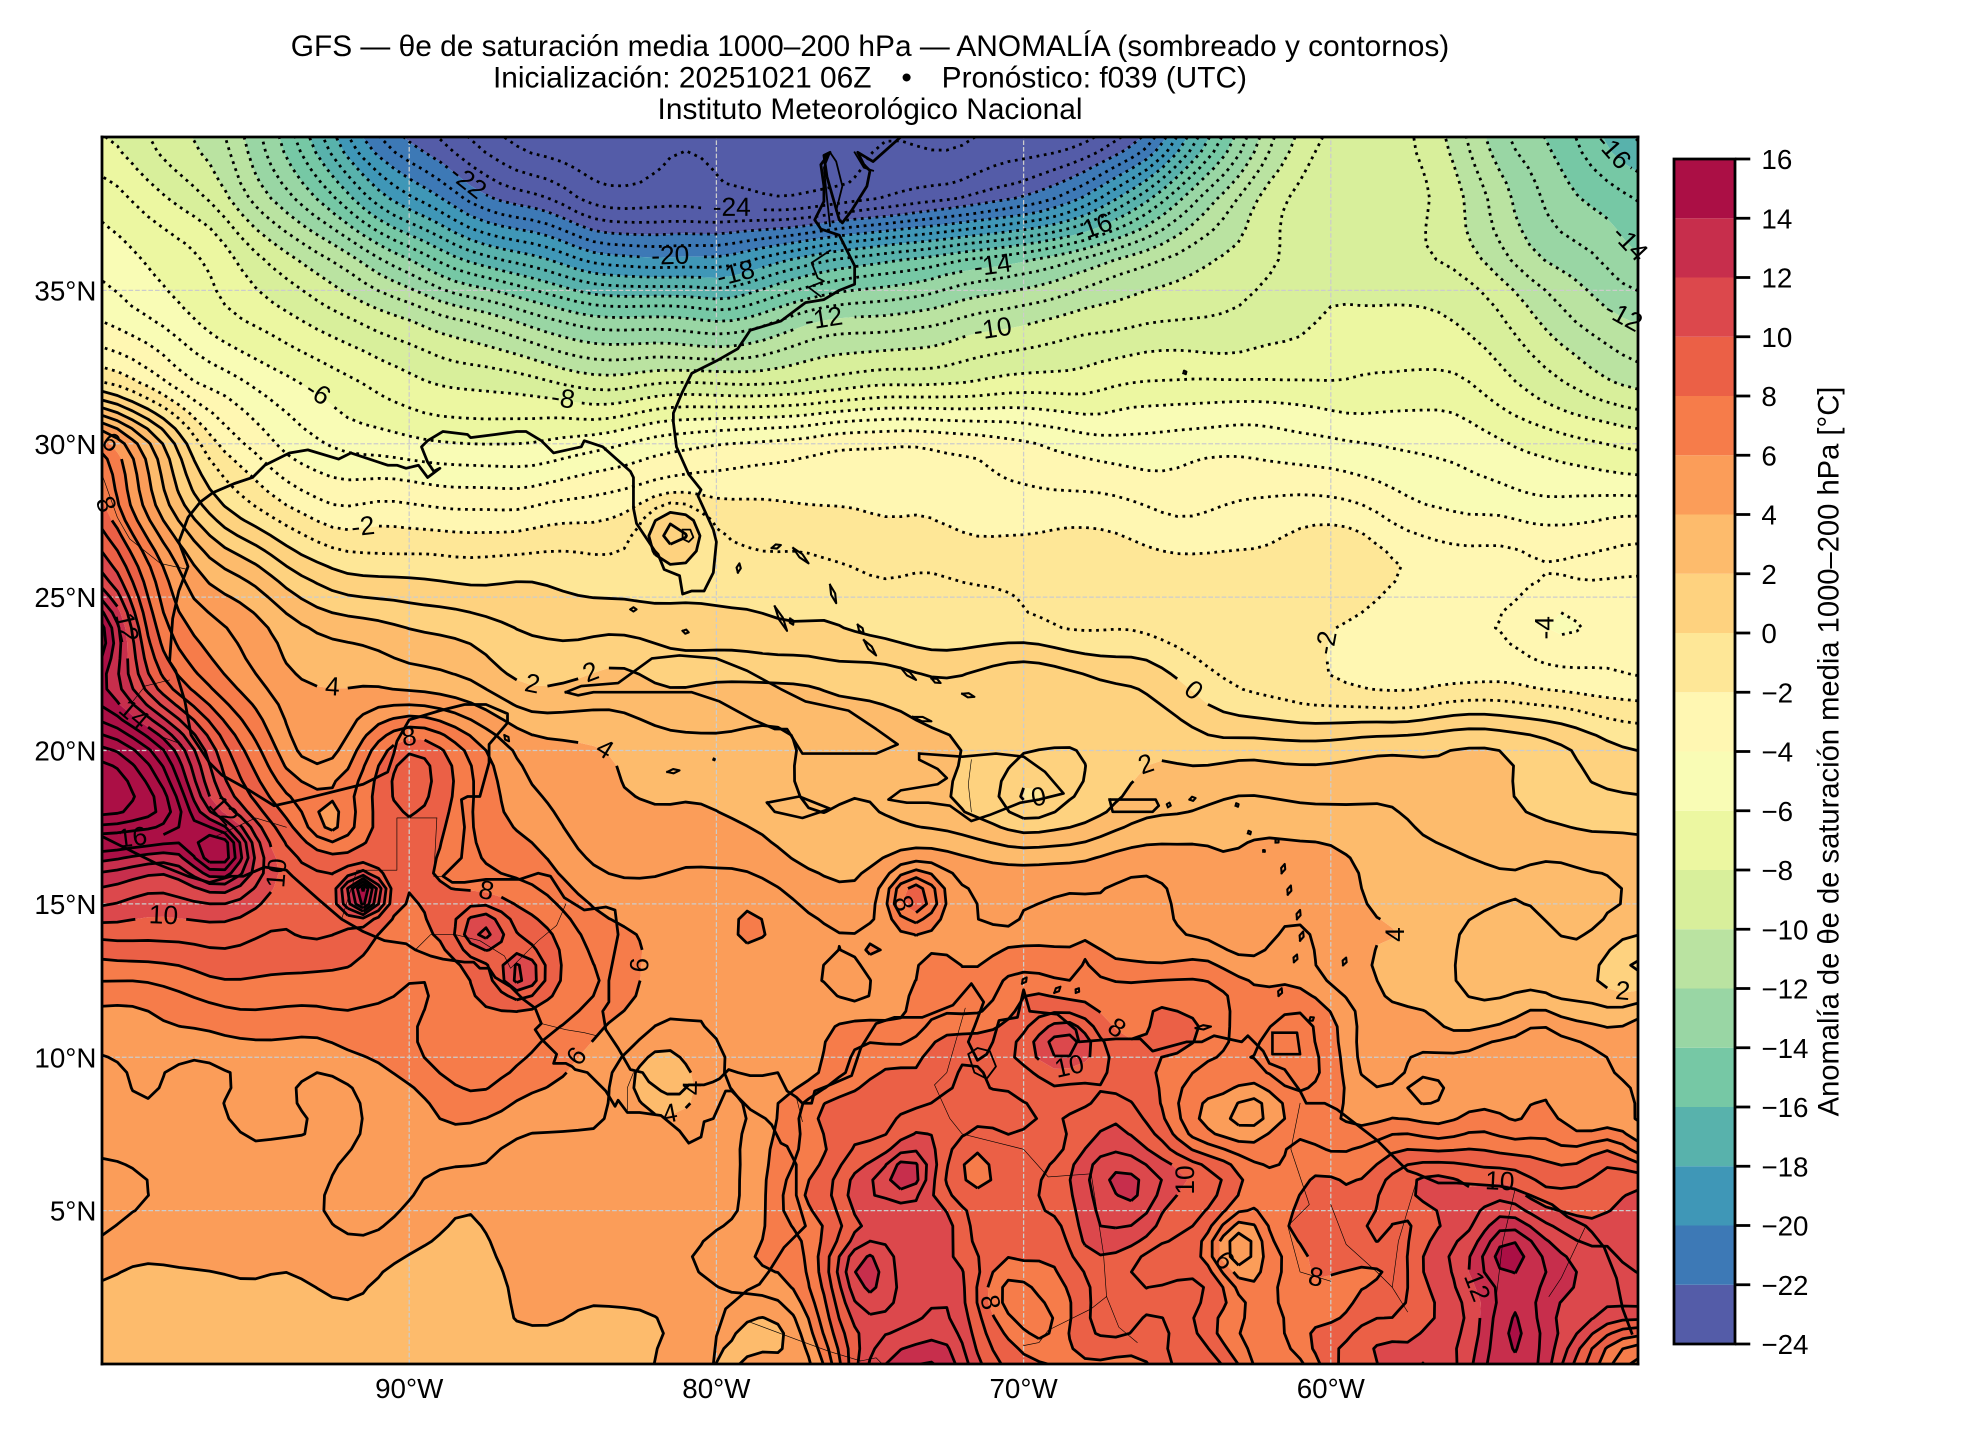  Describe the element at coordinates (65, 290) in the screenshot. I see `svg-text: 35°N` at that location.